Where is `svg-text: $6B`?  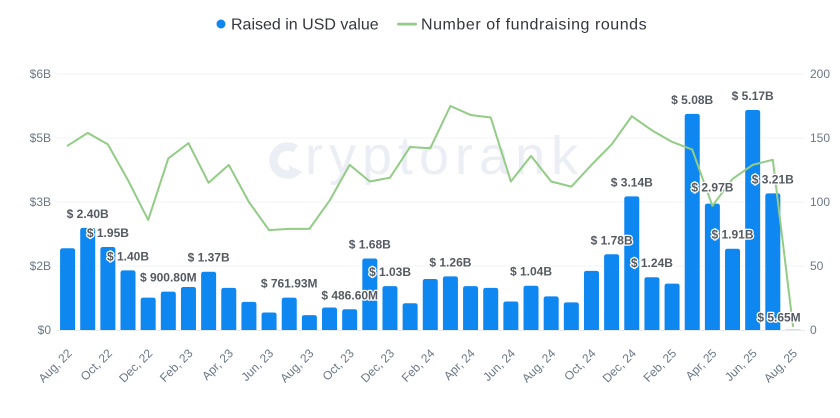
svg-text: $6B is located at coordinates (40, 74).